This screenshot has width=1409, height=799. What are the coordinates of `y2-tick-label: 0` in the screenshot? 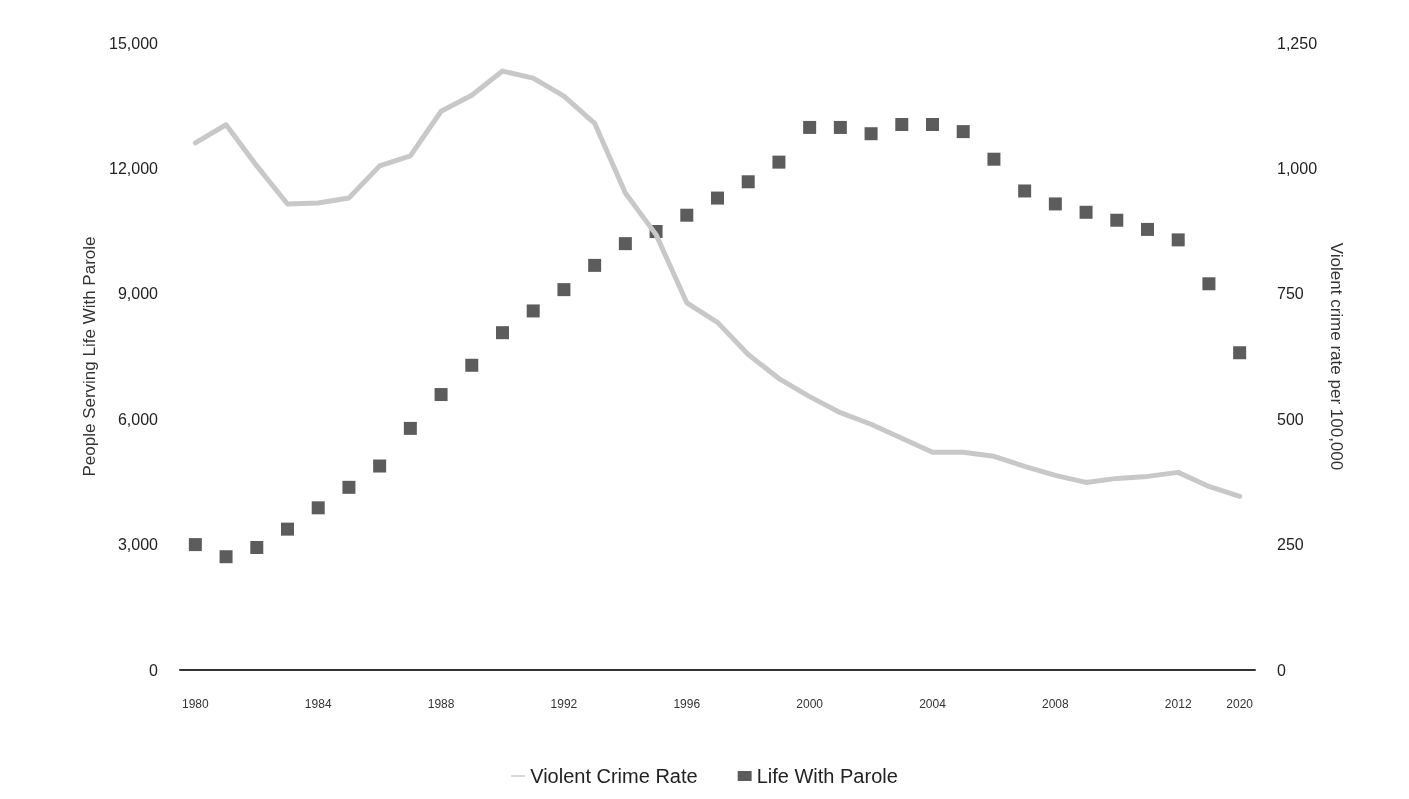 It's located at (1281, 670).